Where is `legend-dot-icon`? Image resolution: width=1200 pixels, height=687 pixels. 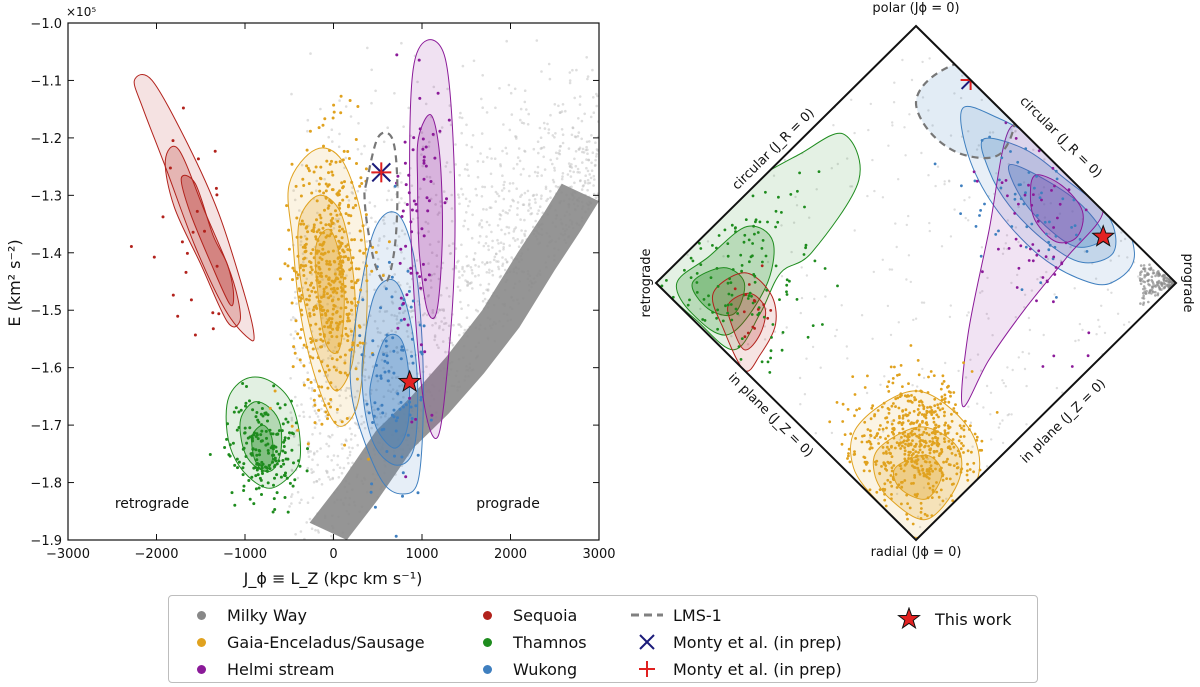
legend-dot-icon is located at coordinates (201, 642).